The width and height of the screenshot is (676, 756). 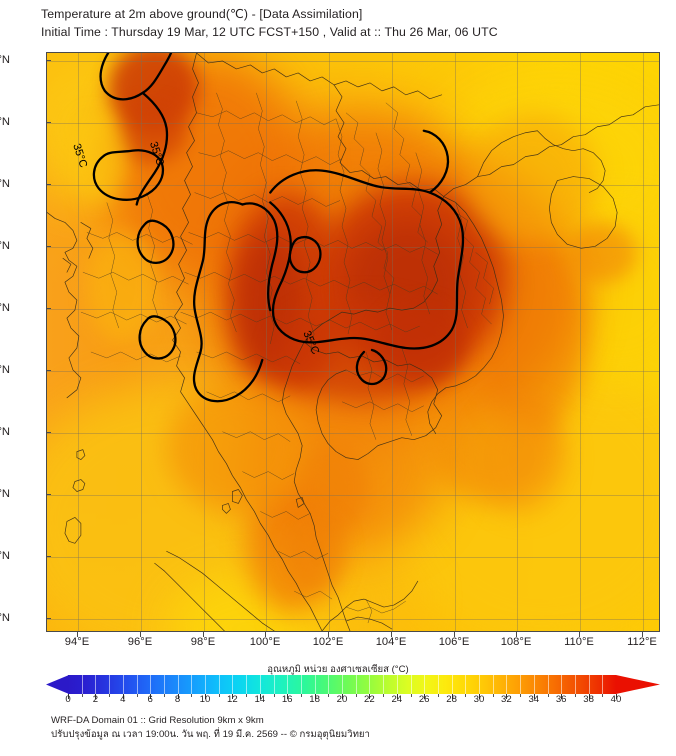 I want to click on colorbar-tick-label: 4, so click(x=123, y=699).